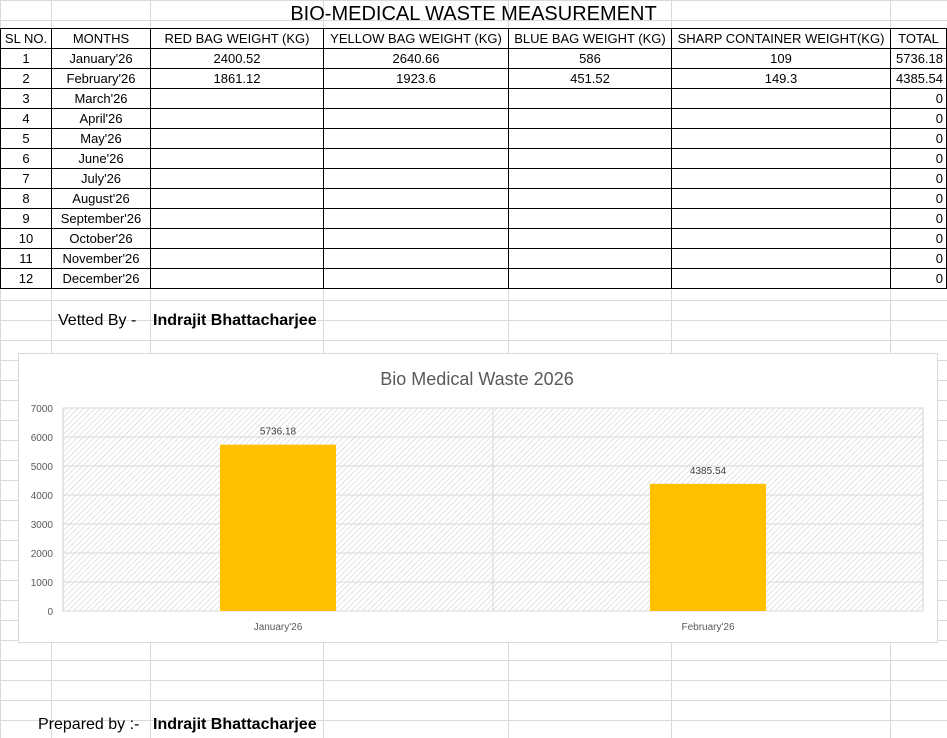 The image size is (947, 738). Describe the element at coordinates (101, 238) in the screenshot. I see `table-cell: October'26` at that location.